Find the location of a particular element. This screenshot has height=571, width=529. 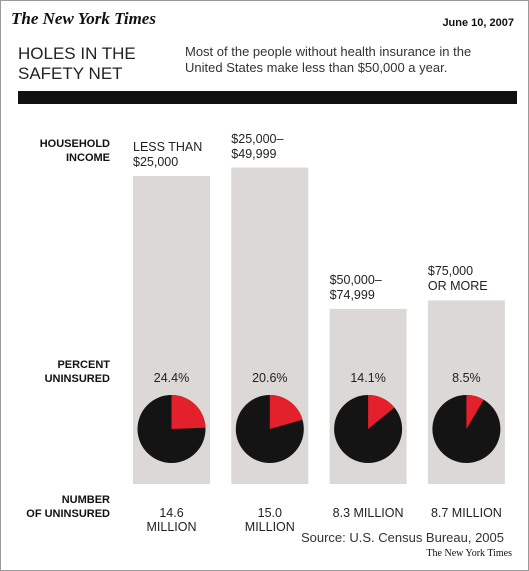

category-label: $25,000– $49,999 is located at coordinates (257, 146).